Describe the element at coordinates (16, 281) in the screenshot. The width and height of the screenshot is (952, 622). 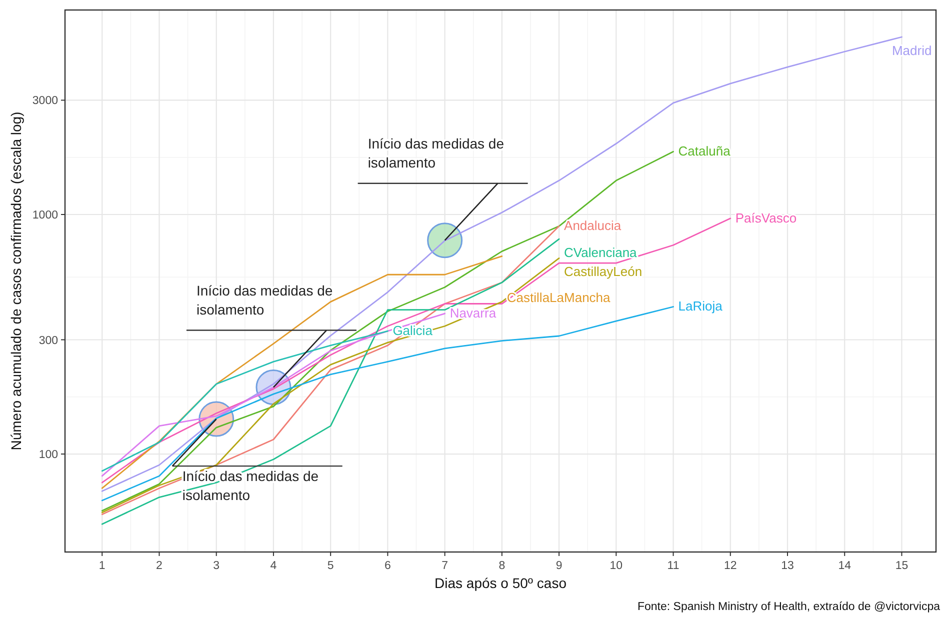
I see `y-axis-title: Número acumulado de casos confirmados (escala log)` at that location.